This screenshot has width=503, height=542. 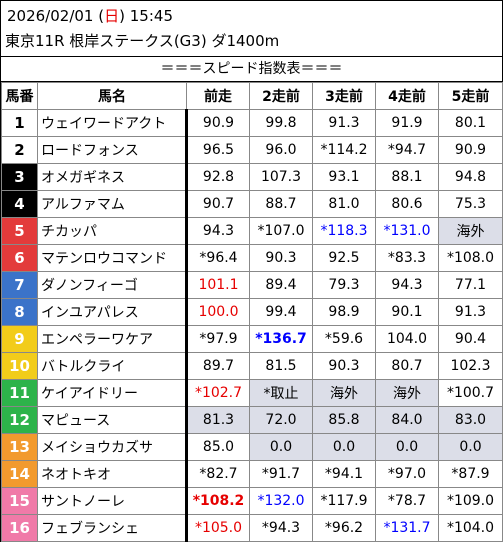 What do you see at coordinates (19, 366) in the screenshot?
I see `horse-number: 10` at bounding box center [19, 366].